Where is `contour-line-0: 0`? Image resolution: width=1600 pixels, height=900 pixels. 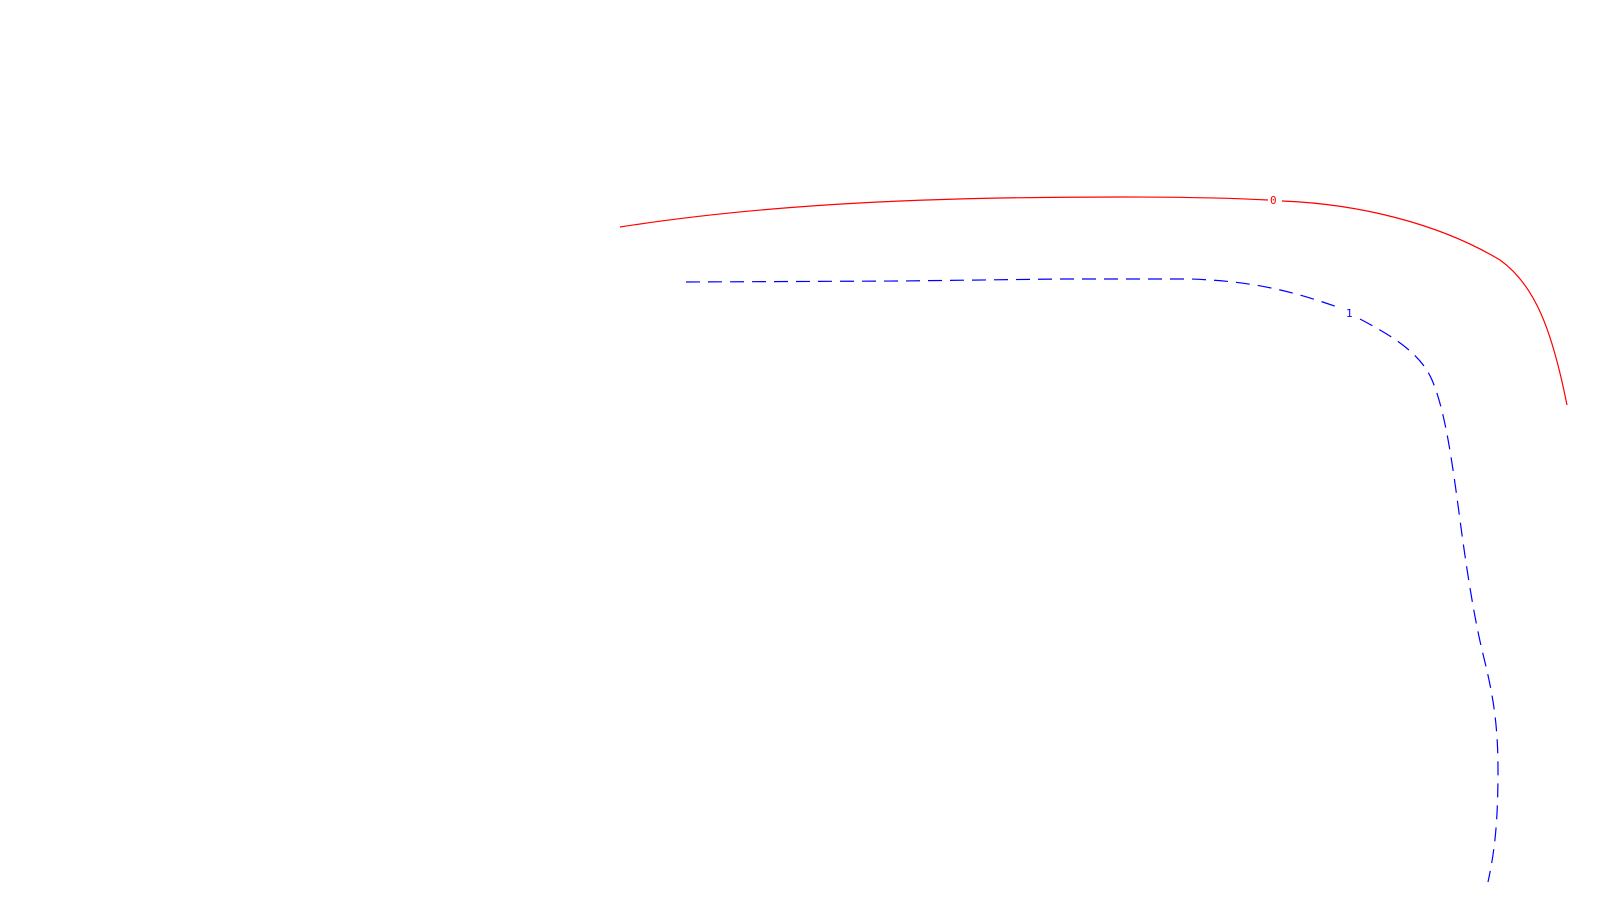
contour-line-0: 0 is located at coordinates (1093, 300).